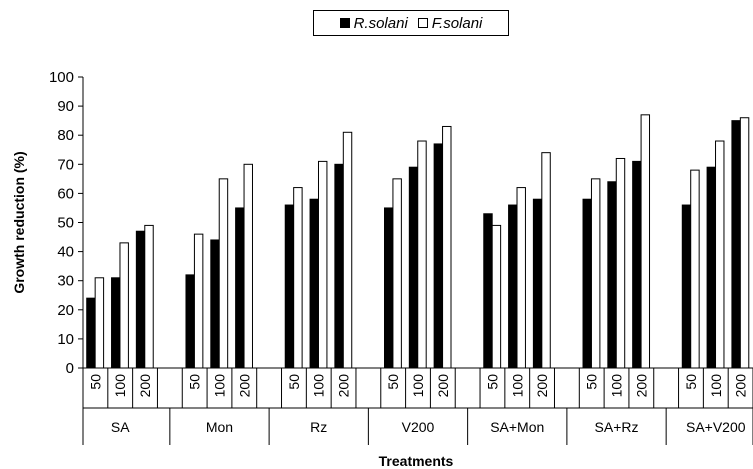 The width and height of the screenshot is (753, 469). Describe the element at coordinates (418, 427) in the screenshot. I see `x-group-label: V200` at that location.